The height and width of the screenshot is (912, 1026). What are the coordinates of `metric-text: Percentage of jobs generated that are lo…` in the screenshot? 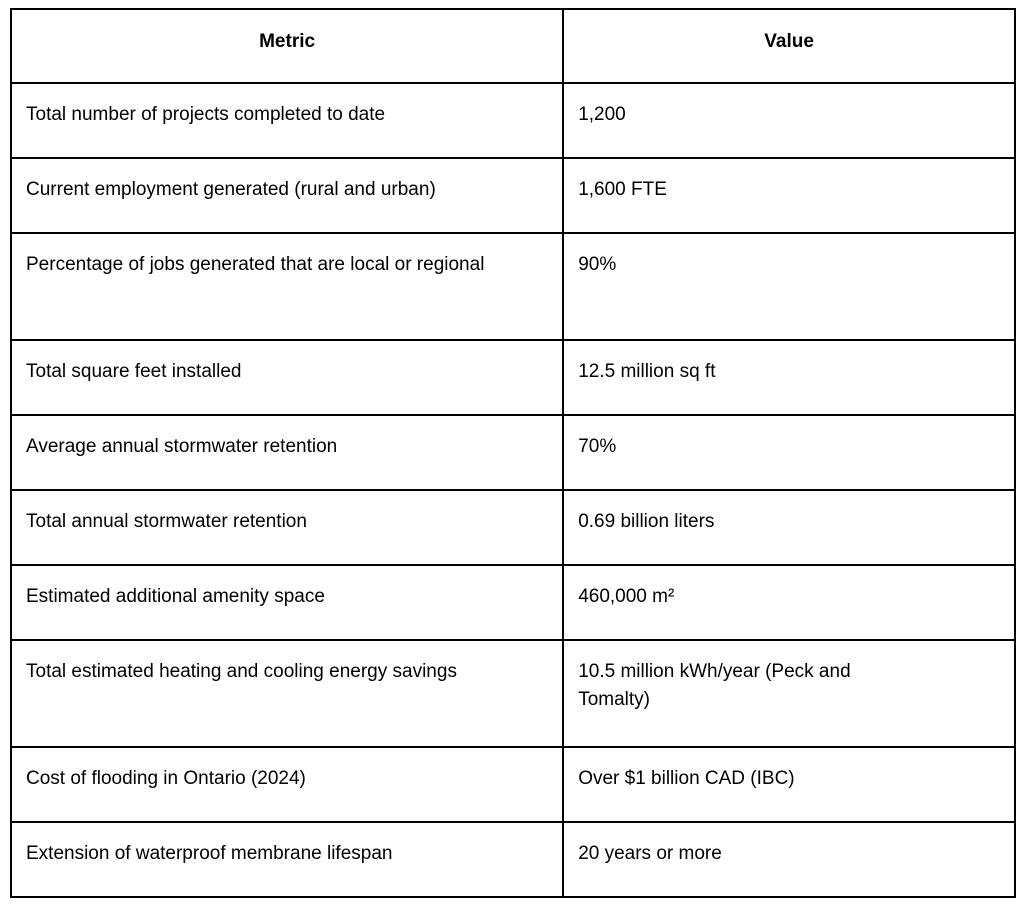 It's located at (255, 264).